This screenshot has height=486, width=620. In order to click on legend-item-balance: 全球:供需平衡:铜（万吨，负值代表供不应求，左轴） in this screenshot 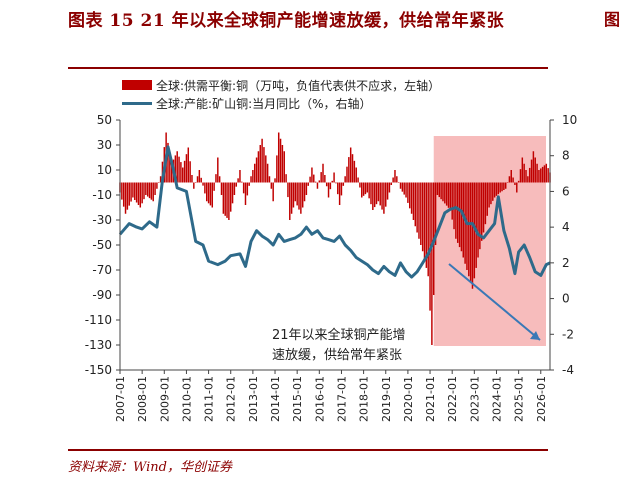, I will do `click(281, 85)`.